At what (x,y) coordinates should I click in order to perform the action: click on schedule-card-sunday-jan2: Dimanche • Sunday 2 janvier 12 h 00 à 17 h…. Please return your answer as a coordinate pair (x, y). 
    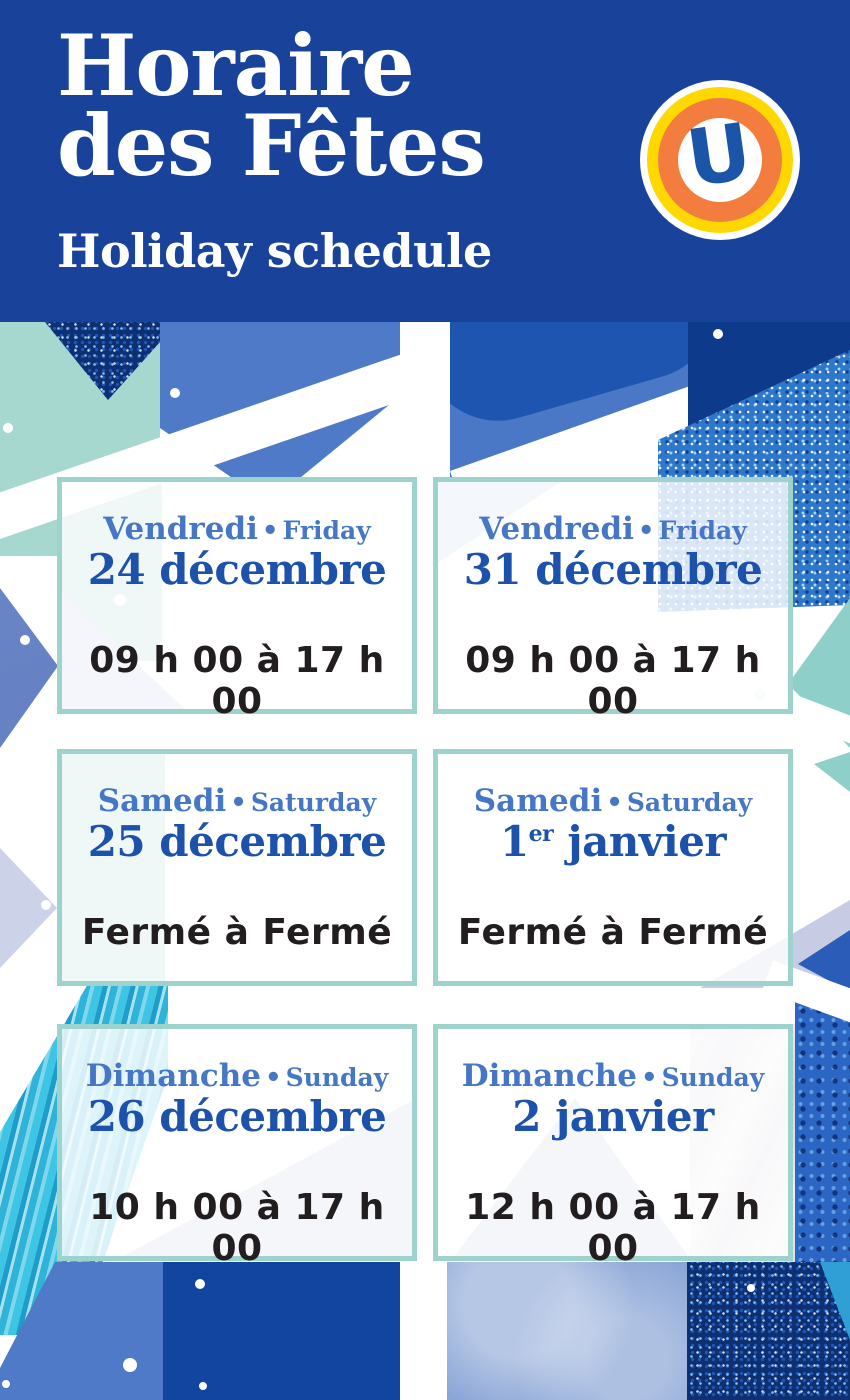
    Looking at the image, I should click on (613, 1146).